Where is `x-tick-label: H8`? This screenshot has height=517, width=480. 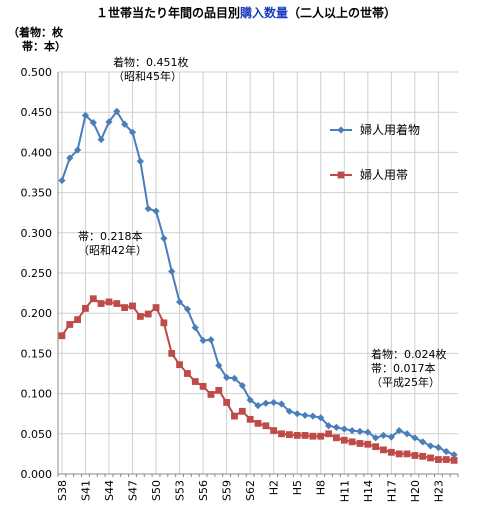 x-tick-label: H8 is located at coordinates (321, 487).